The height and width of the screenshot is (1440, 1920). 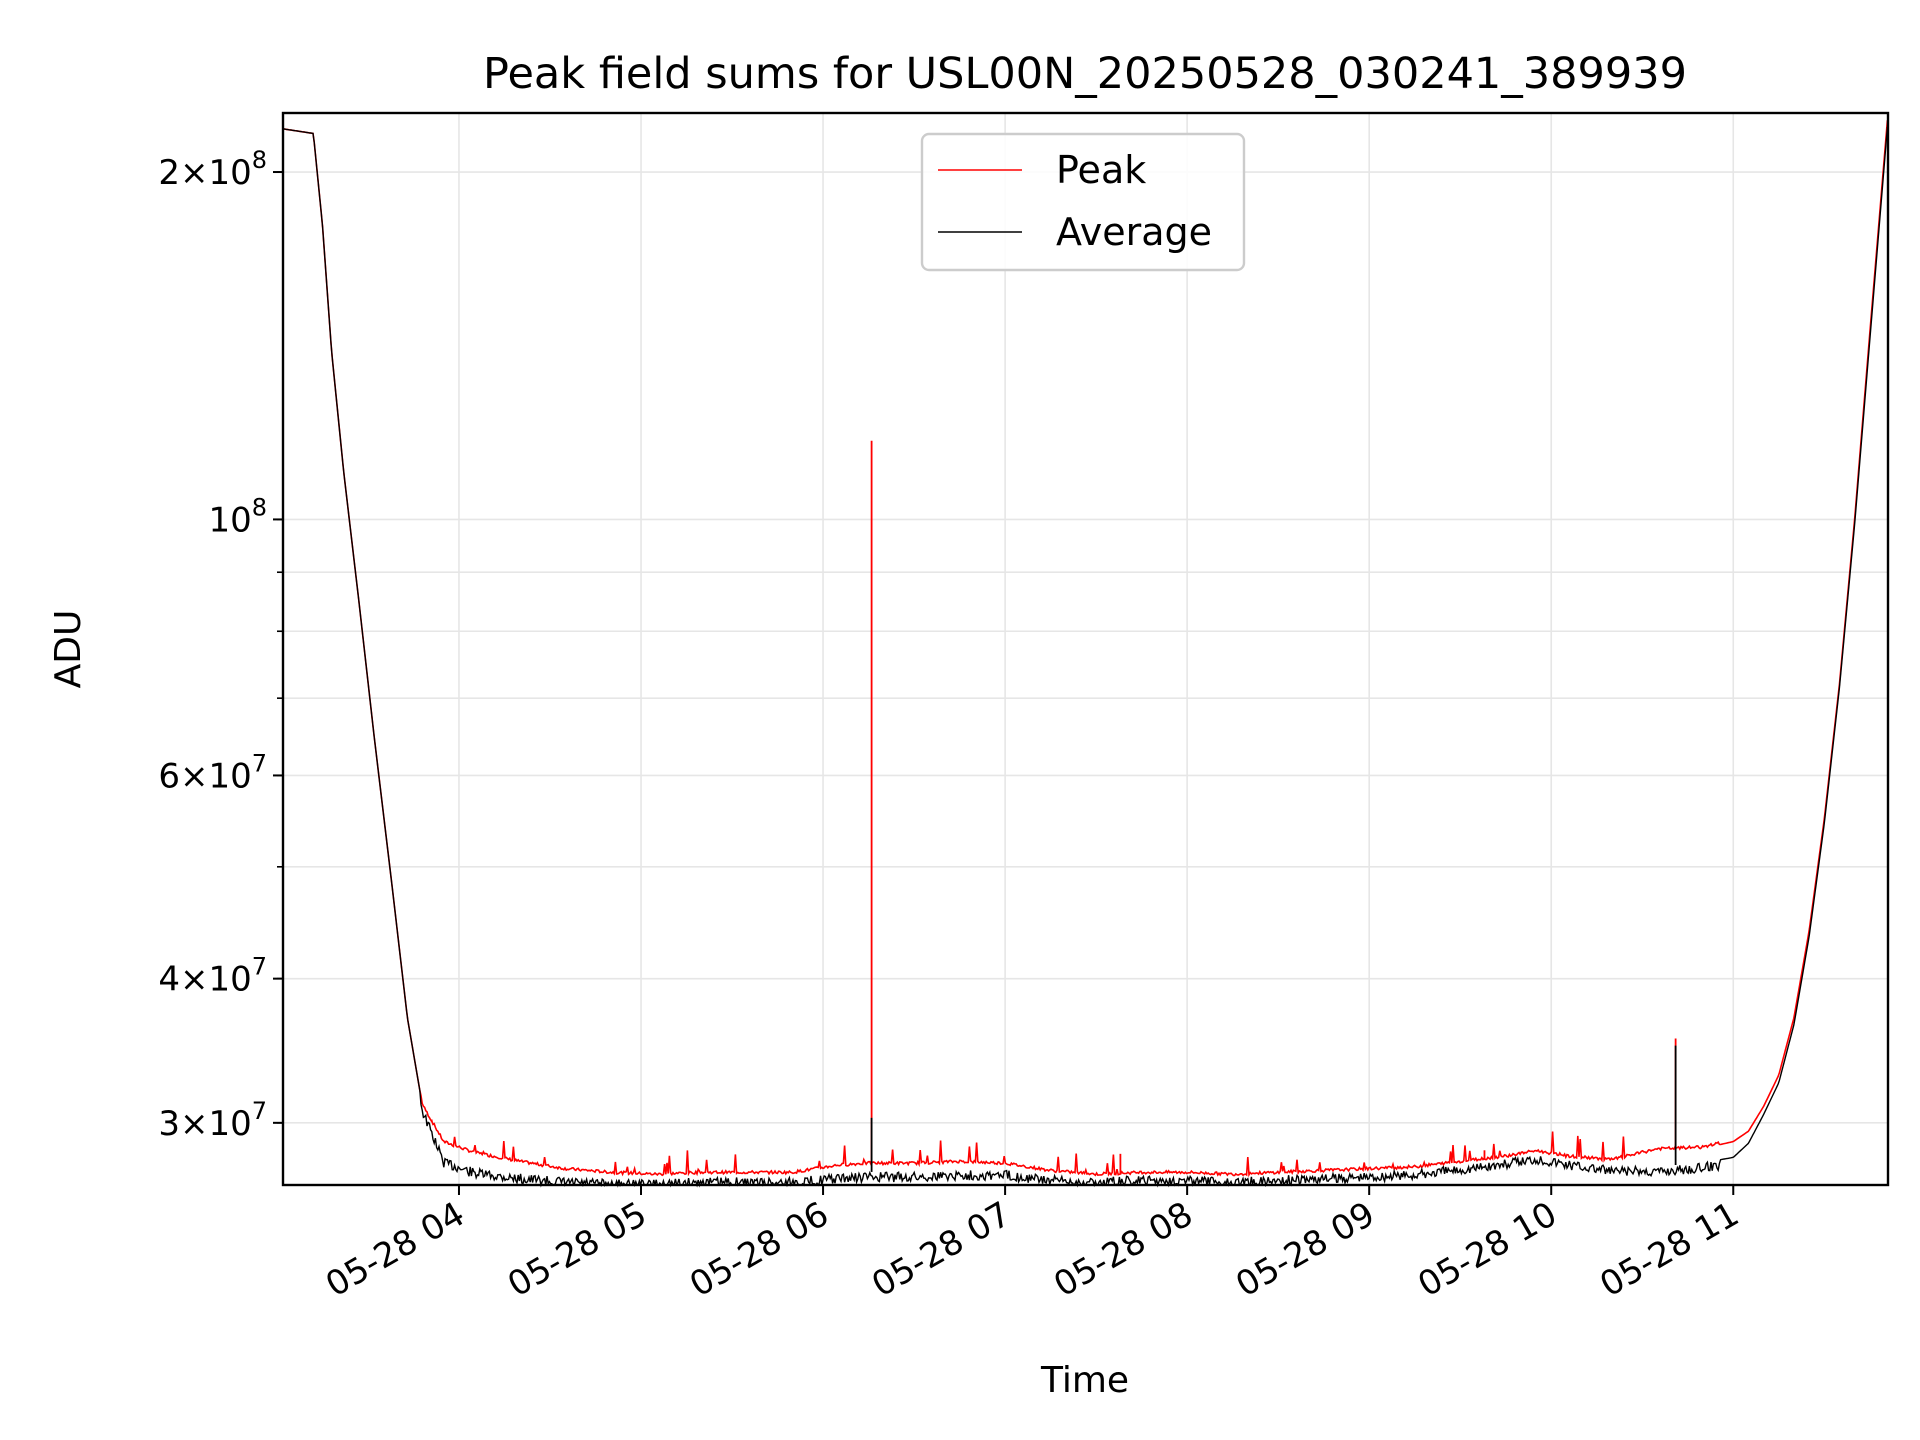 What do you see at coordinates (212, 169) in the screenshot?
I see `y-tick-label: 2×108` at bounding box center [212, 169].